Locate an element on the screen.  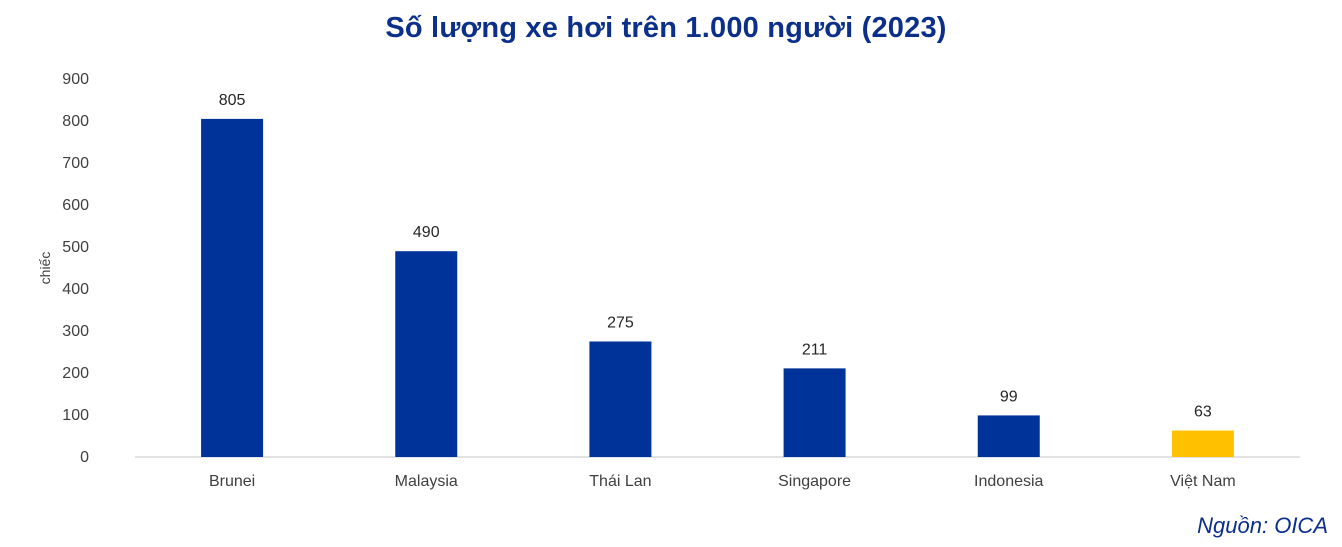
y-tick-label-8: 800 is located at coordinates (75, 121).